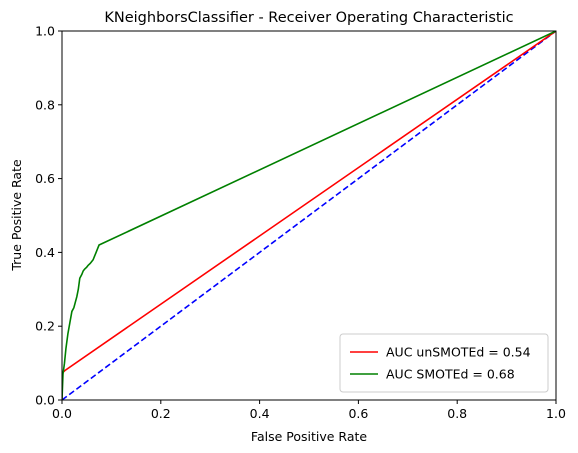 The image size is (578, 453). I want to click on legend-box, so click(444, 363).